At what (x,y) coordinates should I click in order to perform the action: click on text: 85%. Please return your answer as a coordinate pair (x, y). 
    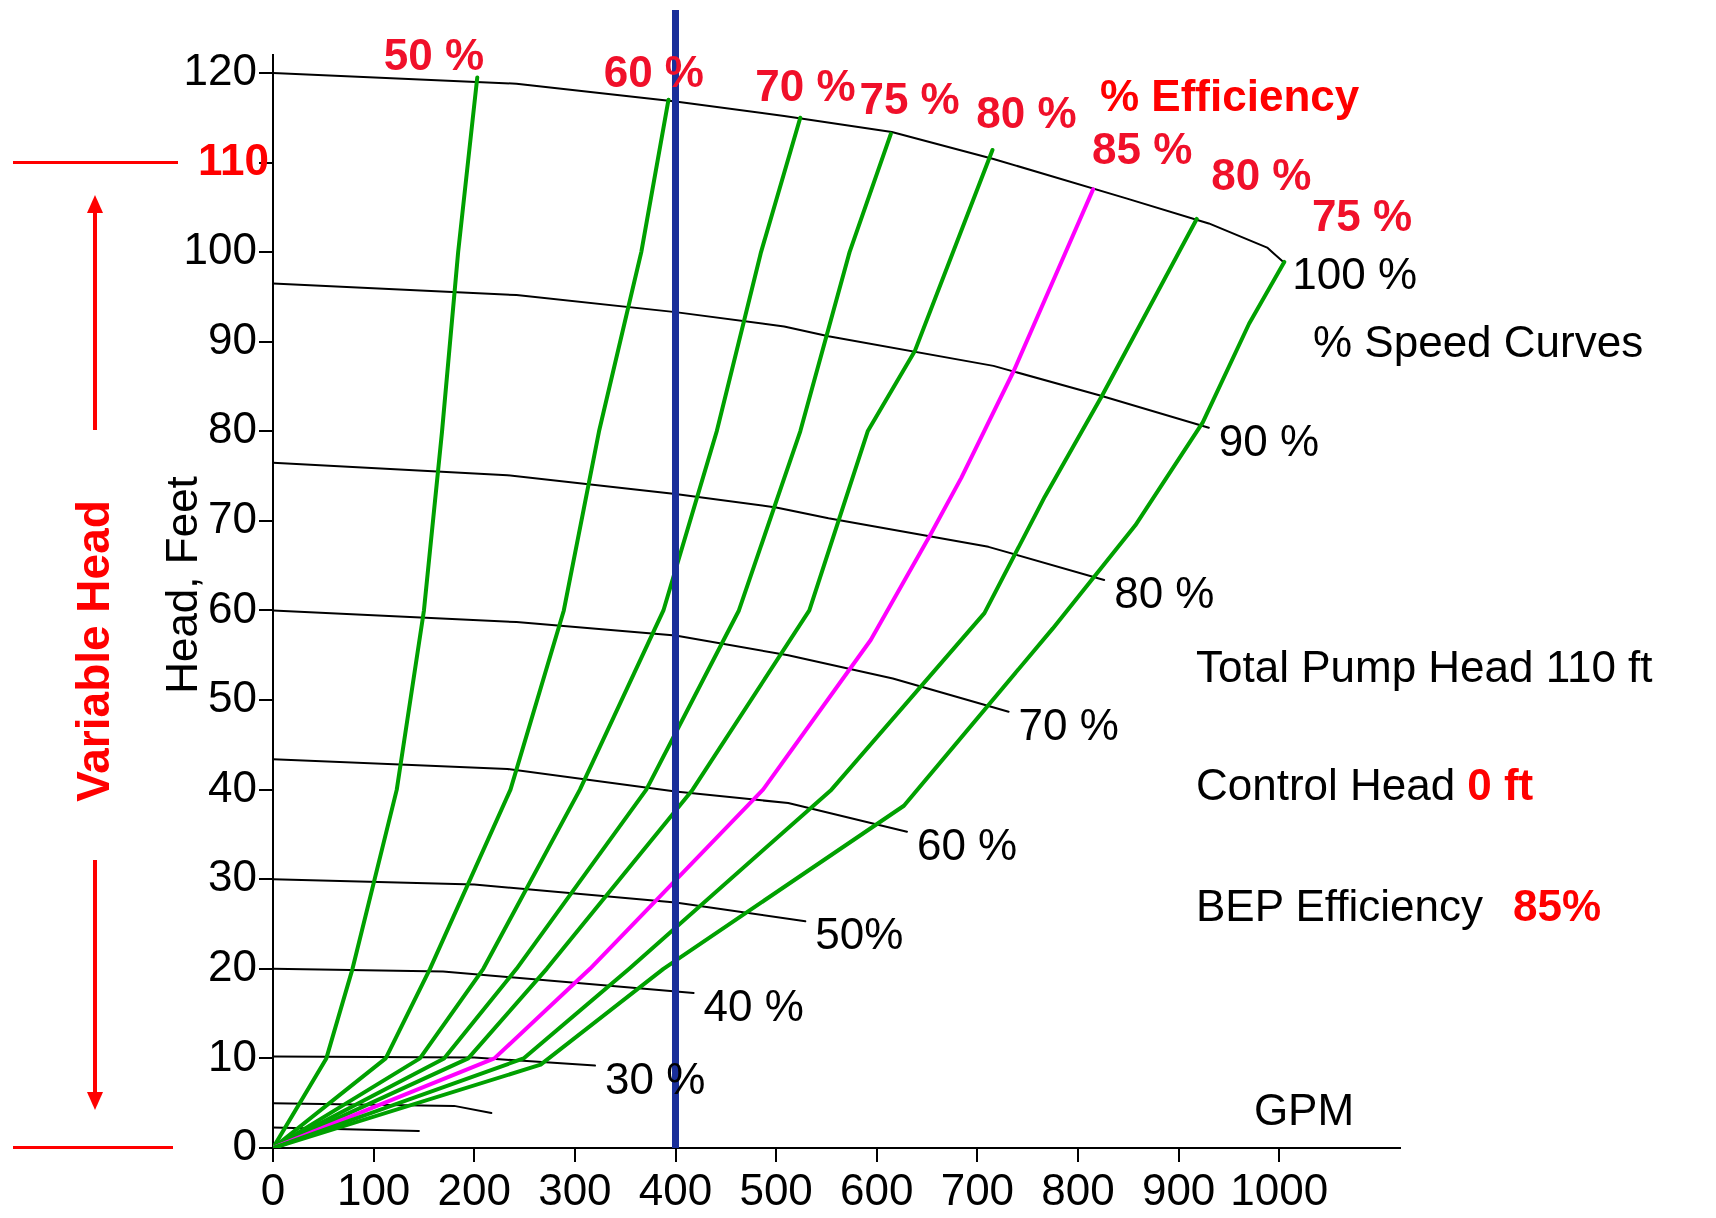
    Looking at the image, I should click on (1557, 905).